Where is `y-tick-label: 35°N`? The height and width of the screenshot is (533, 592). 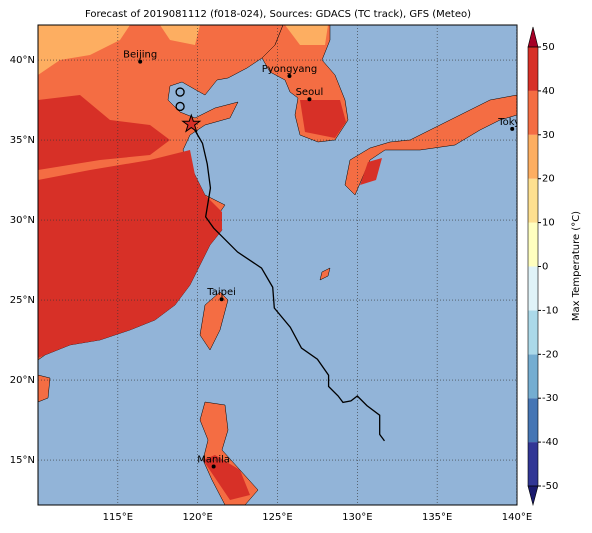
y-tick-label: 35°N is located at coordinates (22, 140).